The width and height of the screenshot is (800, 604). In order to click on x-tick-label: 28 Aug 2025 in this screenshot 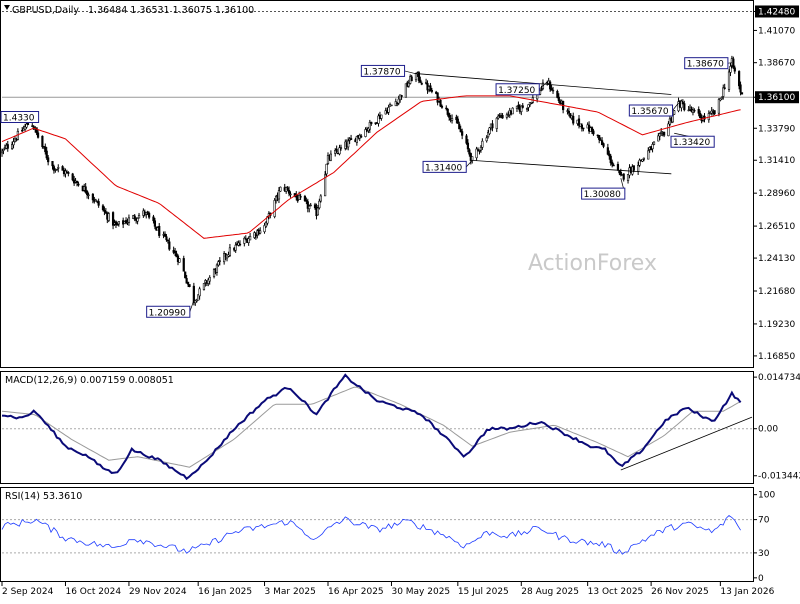, I will do `click(550, 592)`.